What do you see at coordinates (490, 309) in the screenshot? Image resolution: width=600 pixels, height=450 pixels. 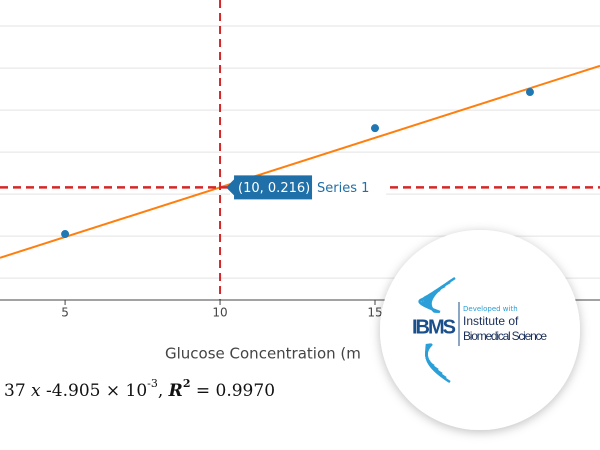 I see `logo-small: Developed with` at bounding box center [490, 309].